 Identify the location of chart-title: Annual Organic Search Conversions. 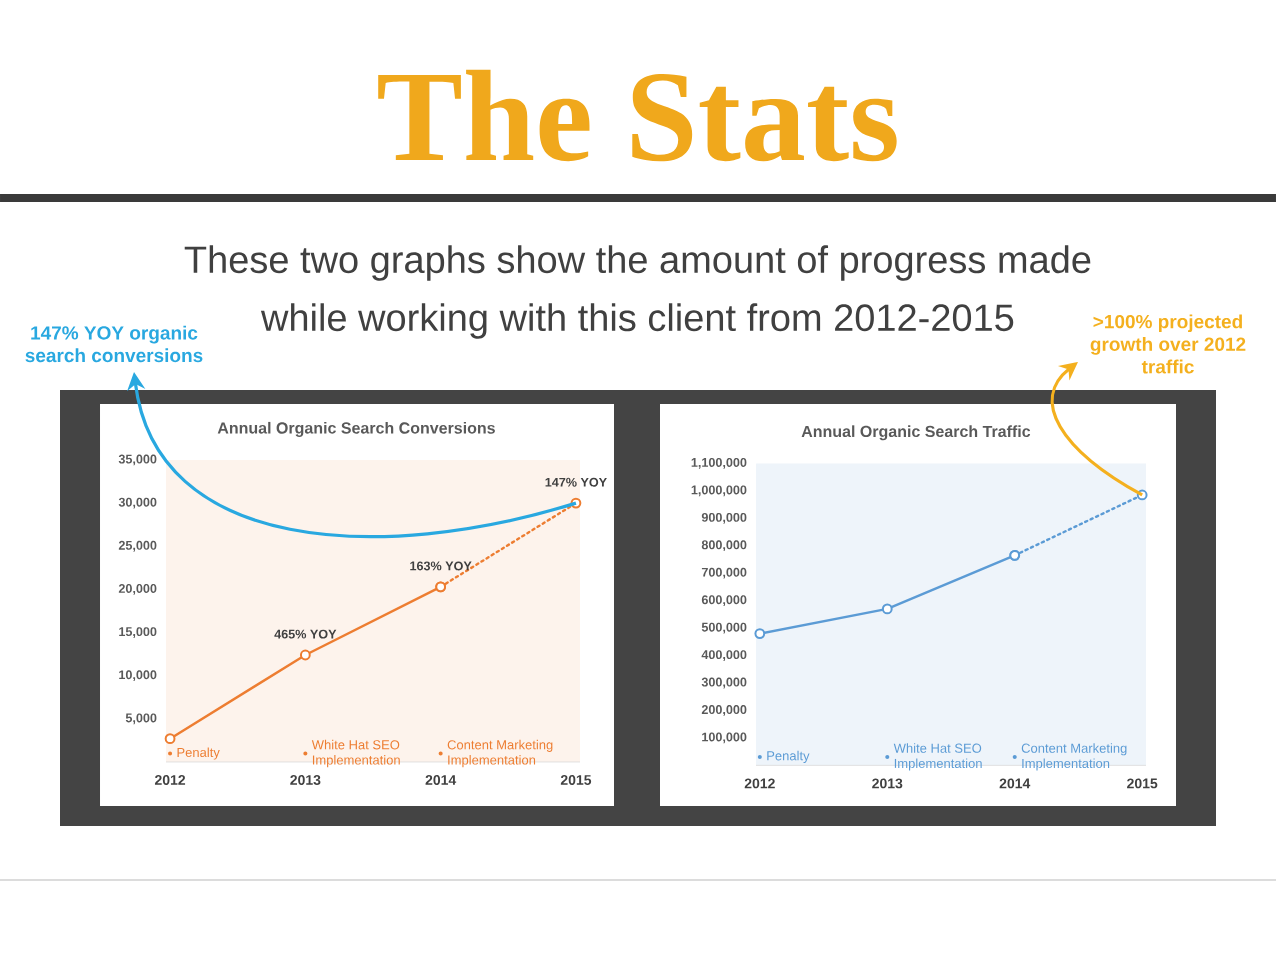
(356, 429).